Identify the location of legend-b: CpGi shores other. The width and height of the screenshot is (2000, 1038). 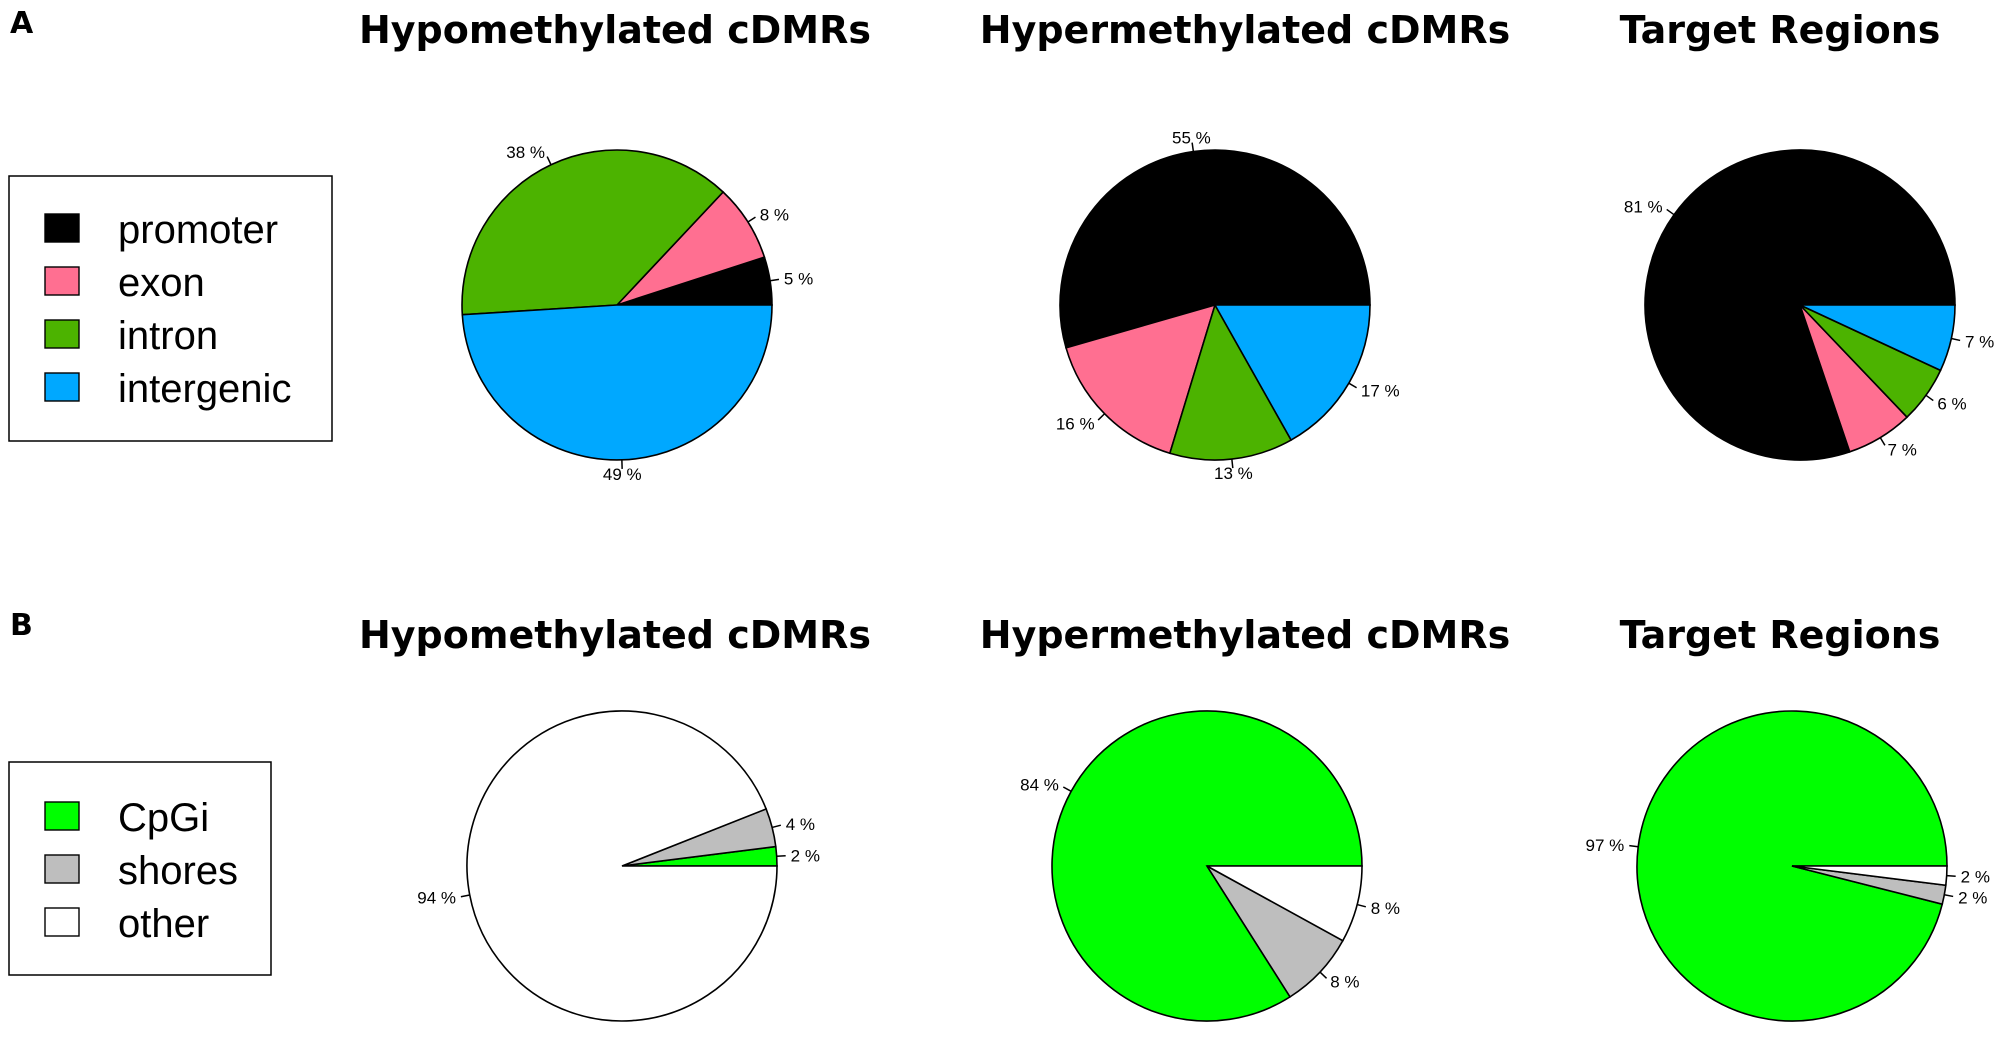
(140, 868).